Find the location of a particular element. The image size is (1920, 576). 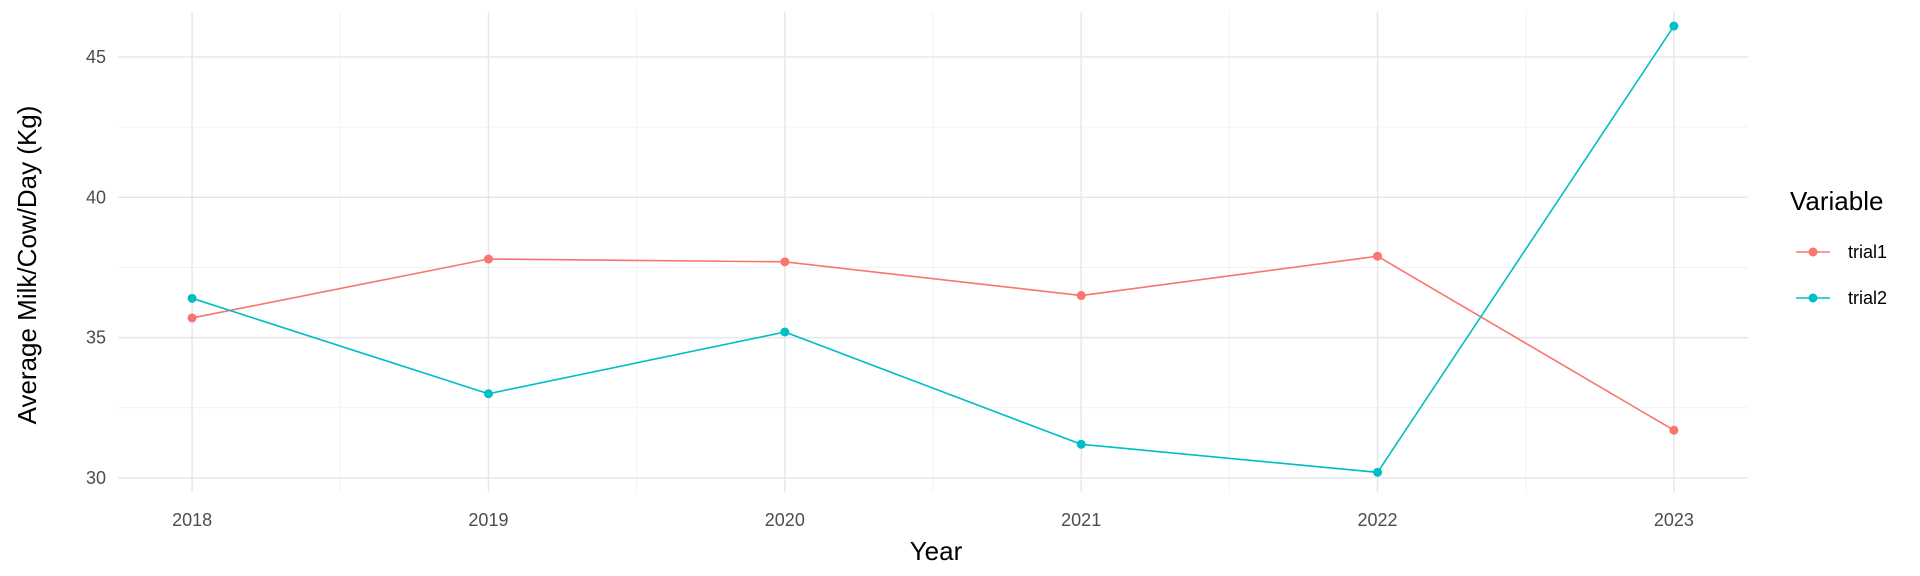

y-axis-title: Average Milk/Cow/Day (Kg) is located at coordinates (27, 265).